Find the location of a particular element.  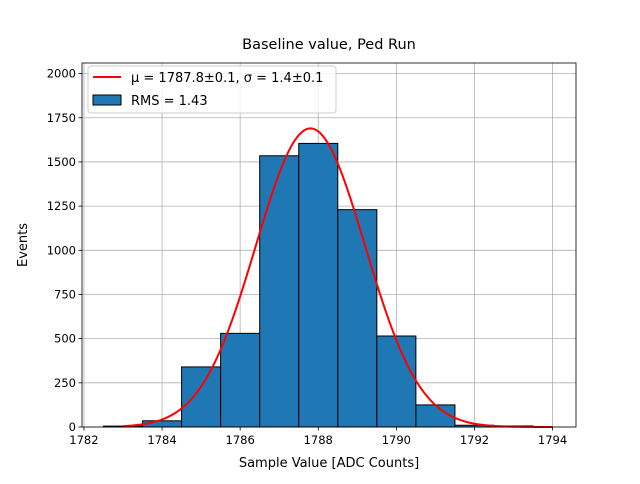

y-tick-label: 2000 is located at coordinates (61, 74).